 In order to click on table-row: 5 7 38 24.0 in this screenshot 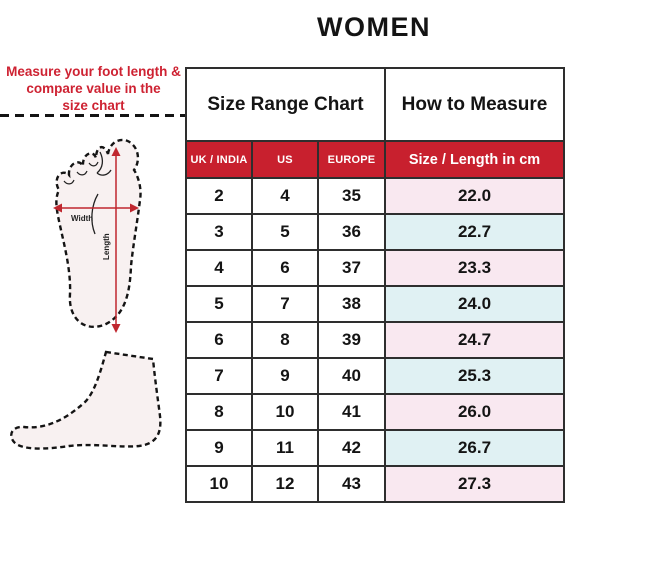, I will do `click(375, 304)`.